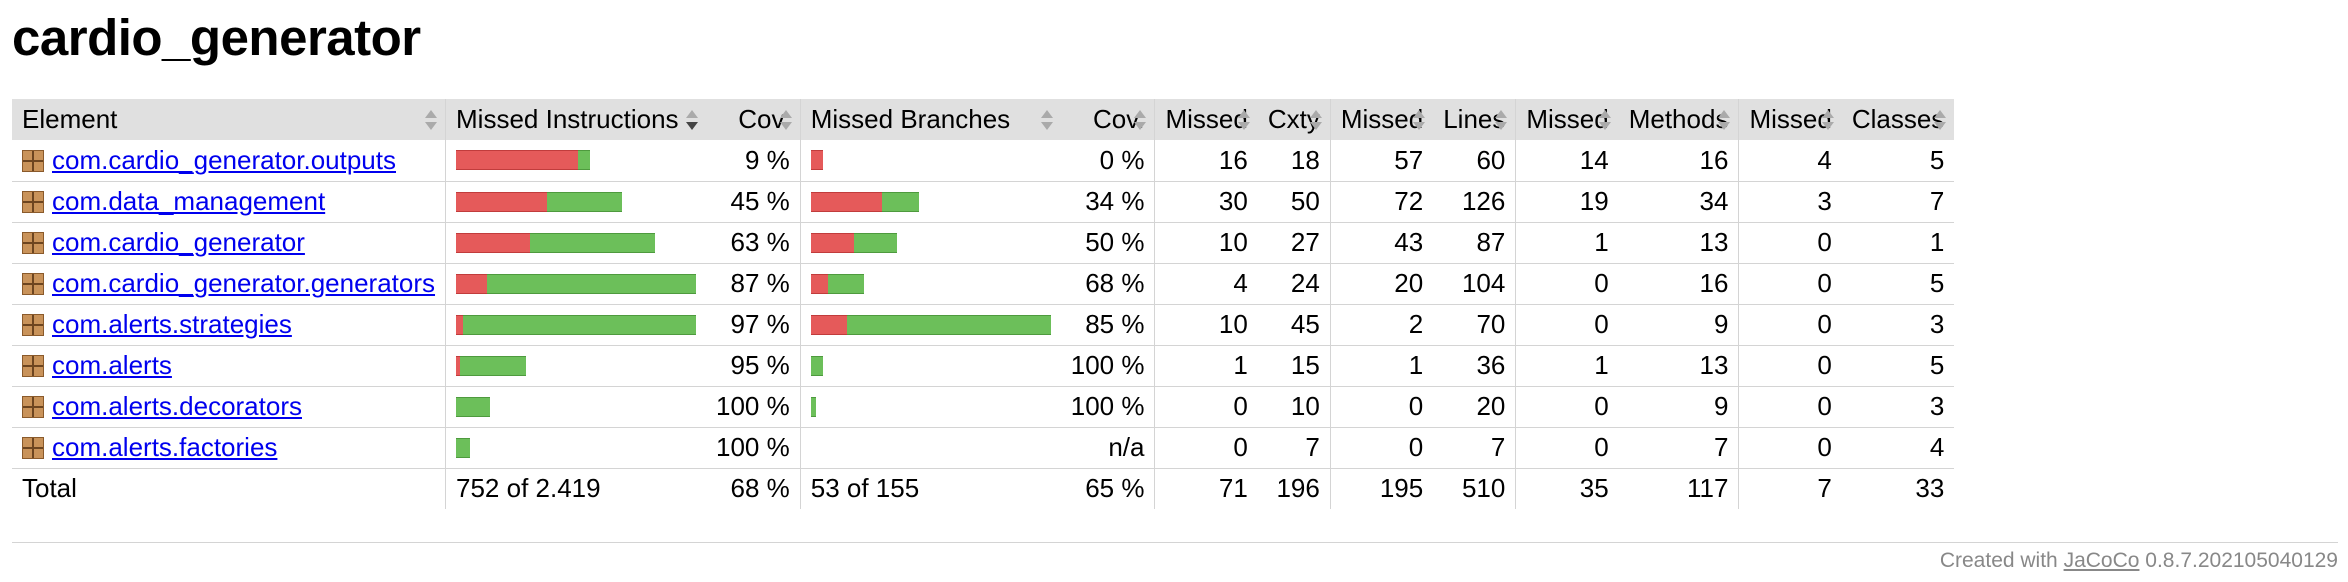 The height and width of the screenshot is (582, 2348). I want to click on instr-cov-cell: 45 %, so click(753, 202).